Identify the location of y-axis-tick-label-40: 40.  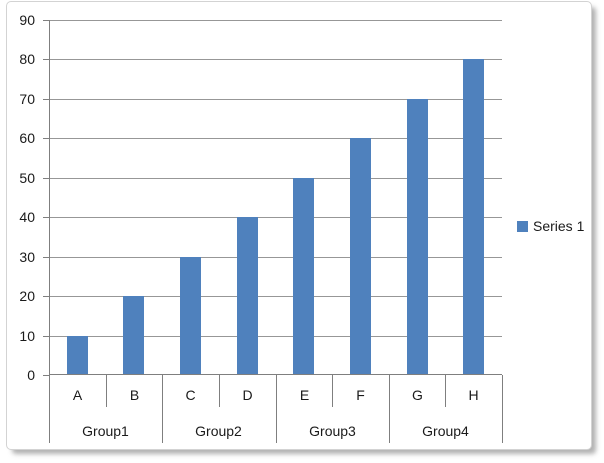
(27, 217).